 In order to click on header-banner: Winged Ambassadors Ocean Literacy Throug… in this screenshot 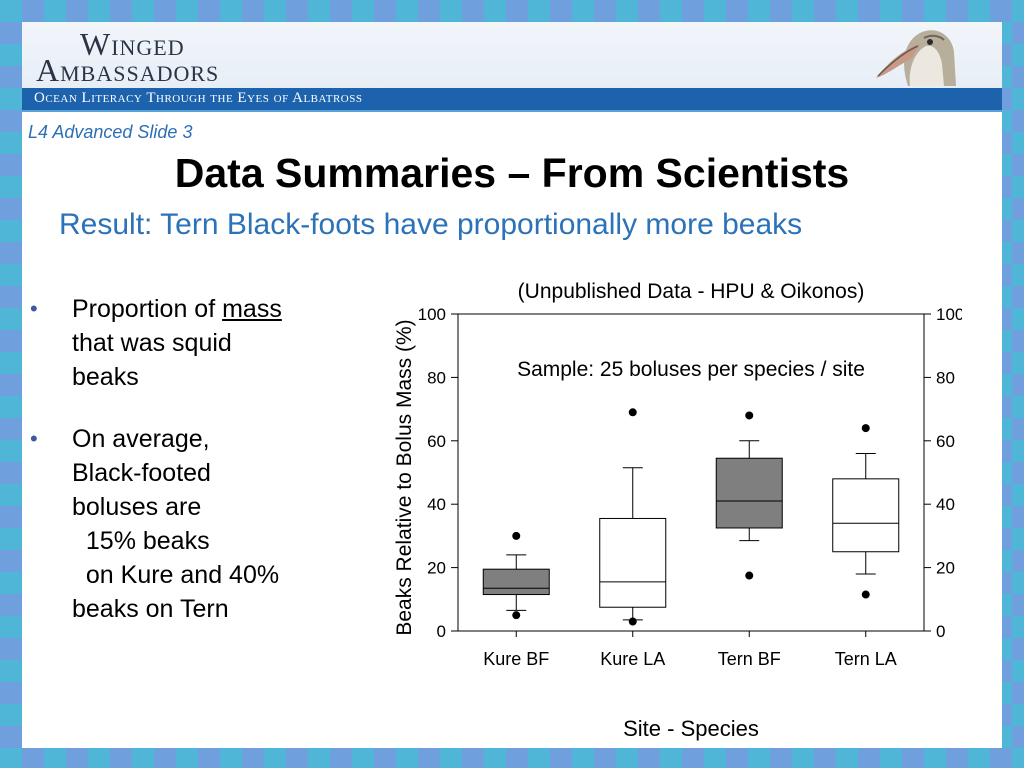, I will do `click(512, 67)`.